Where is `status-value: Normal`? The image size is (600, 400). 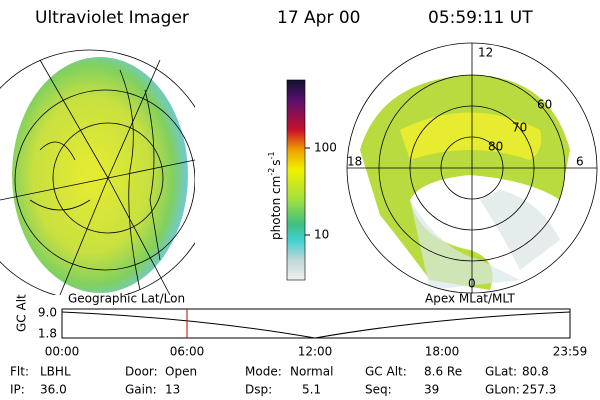 status-value: Normal is located at coordinates (311, 372).